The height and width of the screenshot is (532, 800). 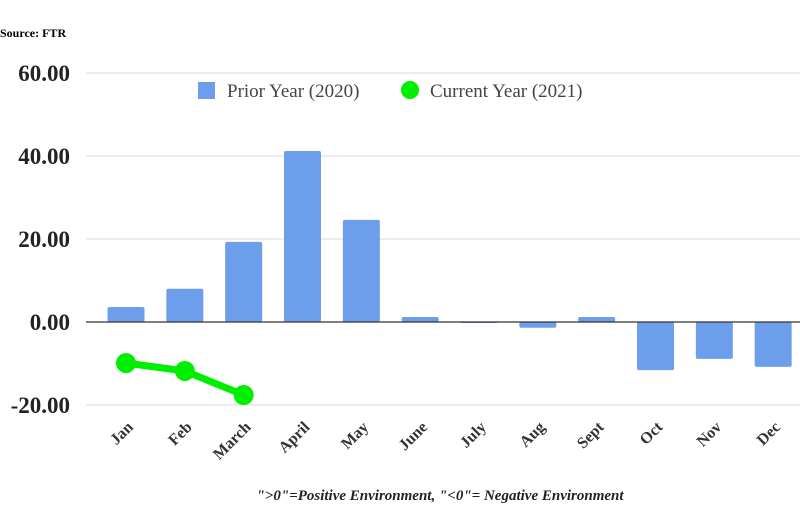 What do you see at coordinates (44, 156) in the screenshot?
I see `y-tick-label: 40.00` at bounding box center [44, 156].